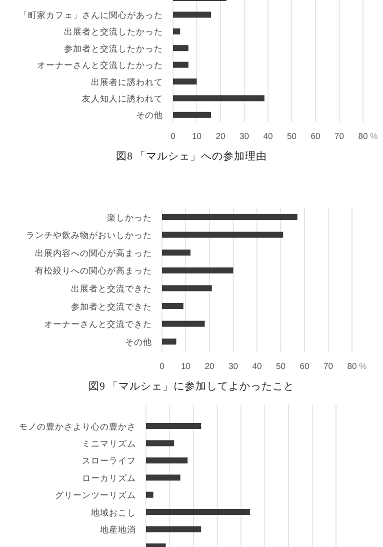  Describe the element at coordinates (129, 217) in the screenshot. I see `y-tick-label: 楽しかった` at that location.